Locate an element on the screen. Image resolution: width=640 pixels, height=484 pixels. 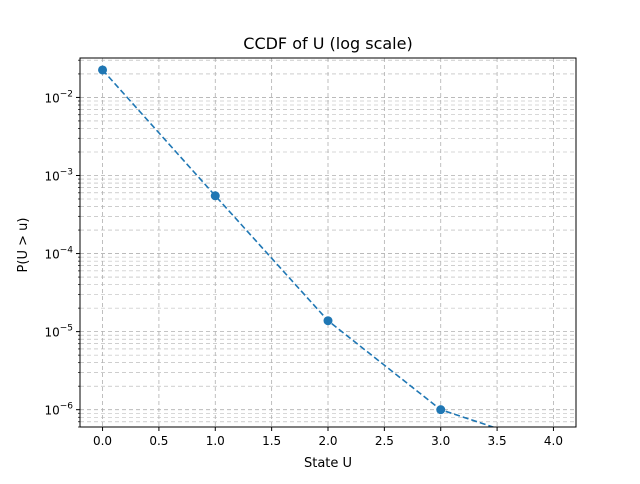
x-tick-label: 1.0 is located at coordinates (215, 441).